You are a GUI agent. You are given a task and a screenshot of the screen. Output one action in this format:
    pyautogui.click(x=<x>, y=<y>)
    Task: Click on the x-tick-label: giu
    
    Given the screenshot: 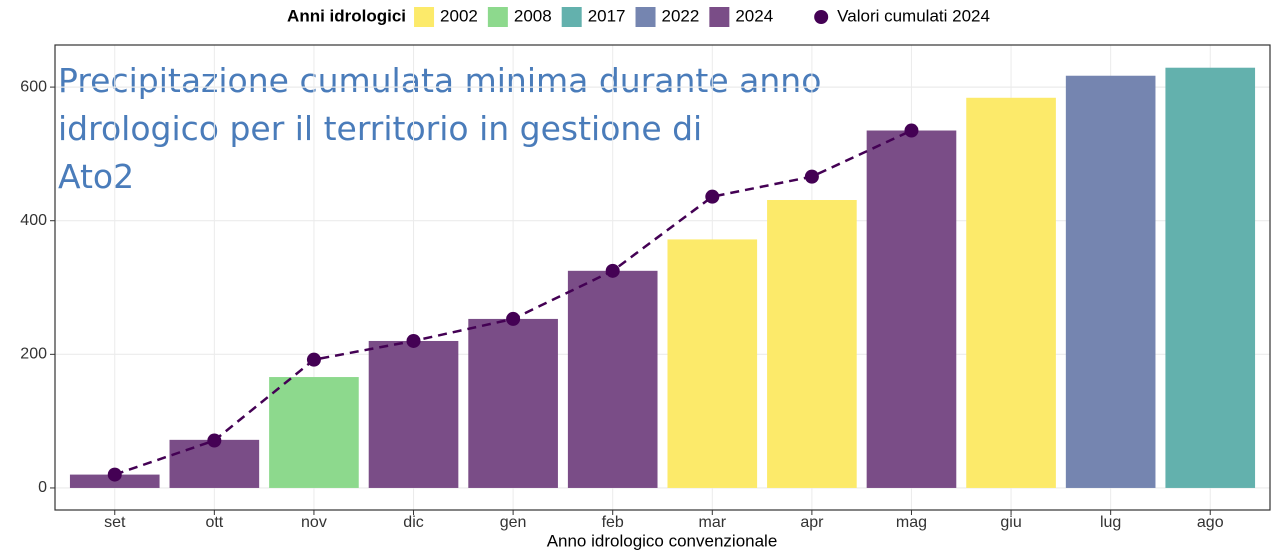 What is the action you would take?
    pyautogui.click(x=1010, y=522)
    